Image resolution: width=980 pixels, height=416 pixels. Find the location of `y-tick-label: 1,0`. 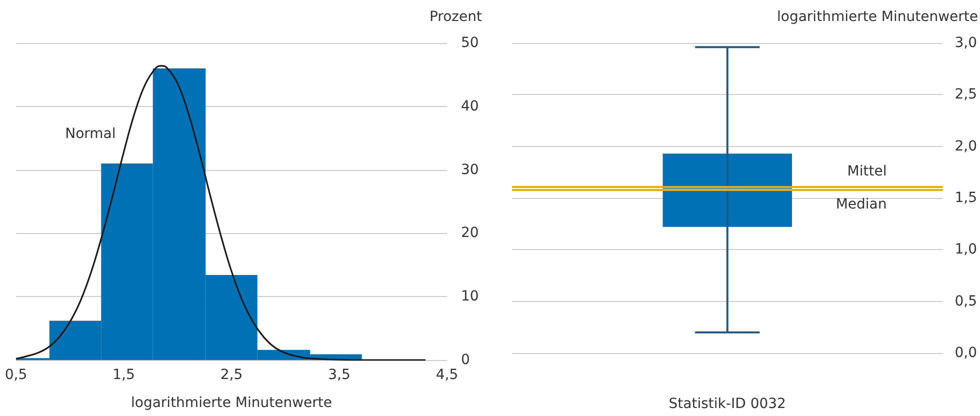

y-tick-label: 1,0 is located at coordinates (965, 250).